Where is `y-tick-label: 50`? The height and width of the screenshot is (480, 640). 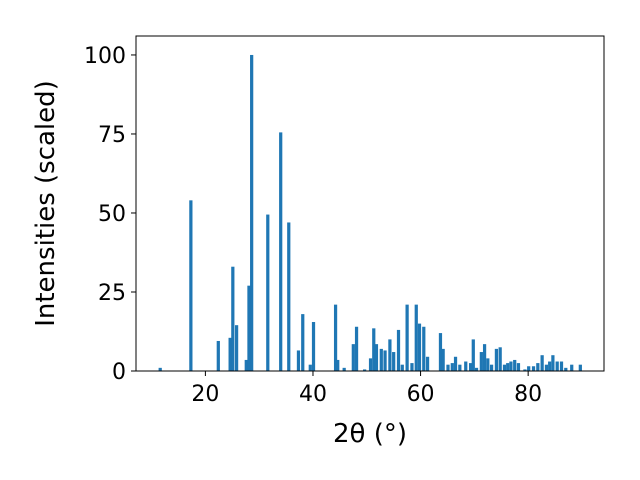
y-tick-label: 50 is located at coordinates (112, 214).